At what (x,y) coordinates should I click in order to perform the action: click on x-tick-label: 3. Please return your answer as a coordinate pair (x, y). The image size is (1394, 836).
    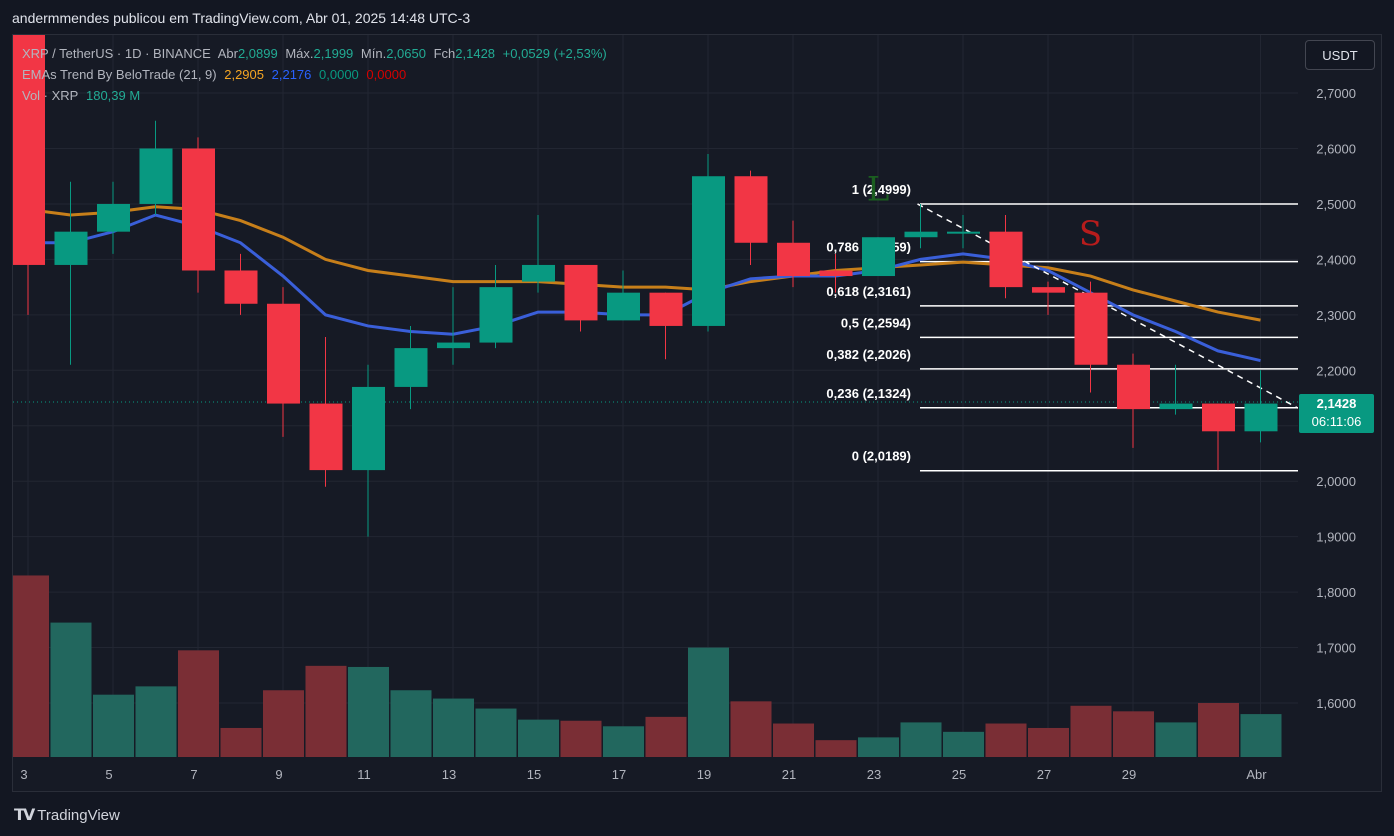
    Looking at the image, I should click on (23, 774).